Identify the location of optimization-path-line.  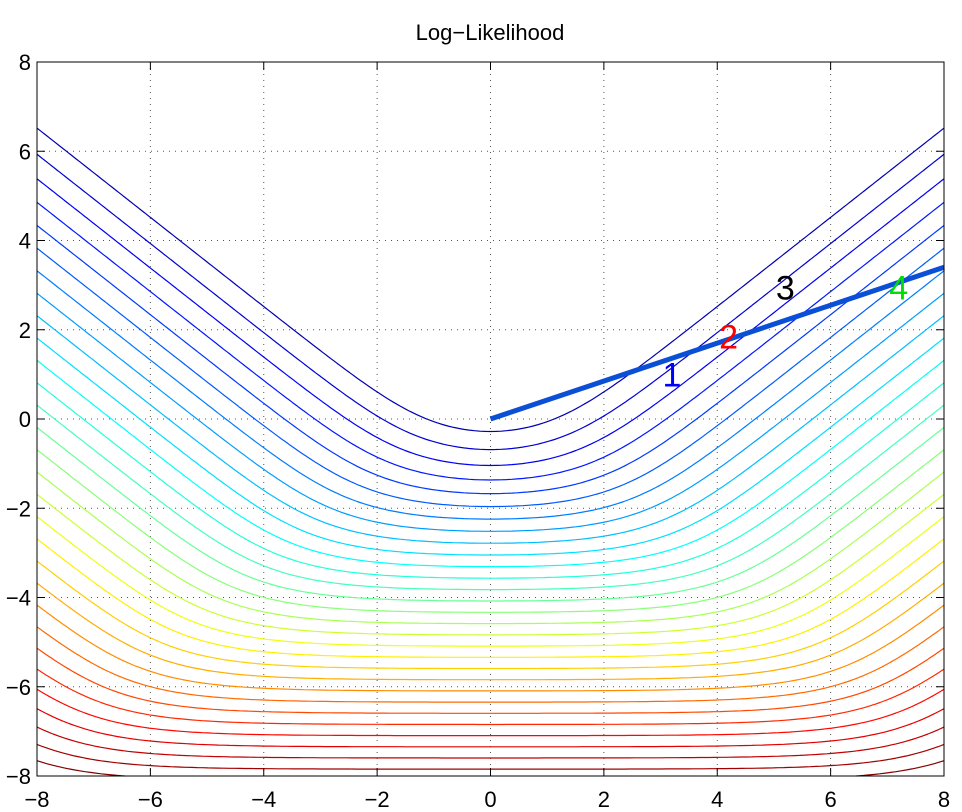
(717, 343).